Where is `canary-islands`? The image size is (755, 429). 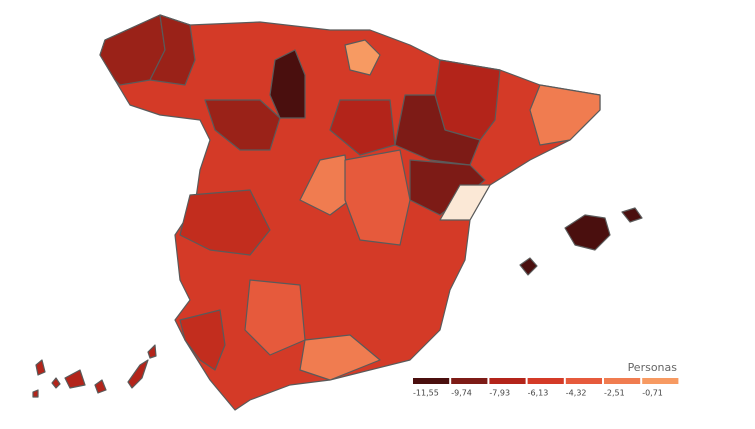 canary-islands is located at coordinates (94, 371).